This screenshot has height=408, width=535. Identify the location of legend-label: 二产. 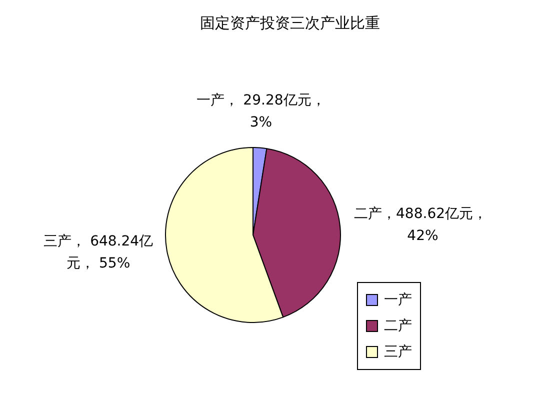
(398, 326).